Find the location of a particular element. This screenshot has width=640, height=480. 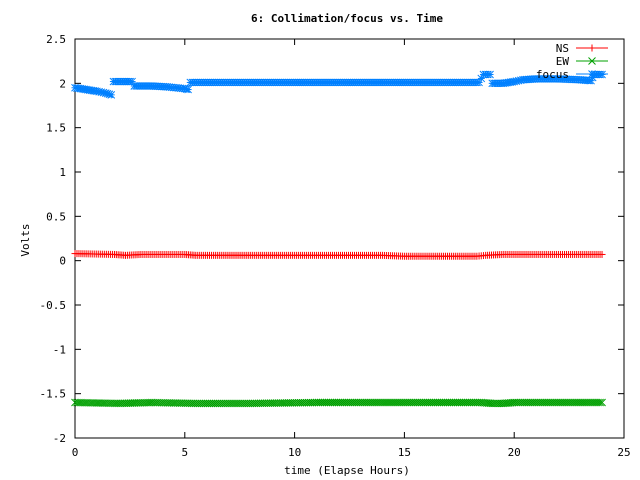

x-tick-label: 20 is located at coordinates (514, 452).